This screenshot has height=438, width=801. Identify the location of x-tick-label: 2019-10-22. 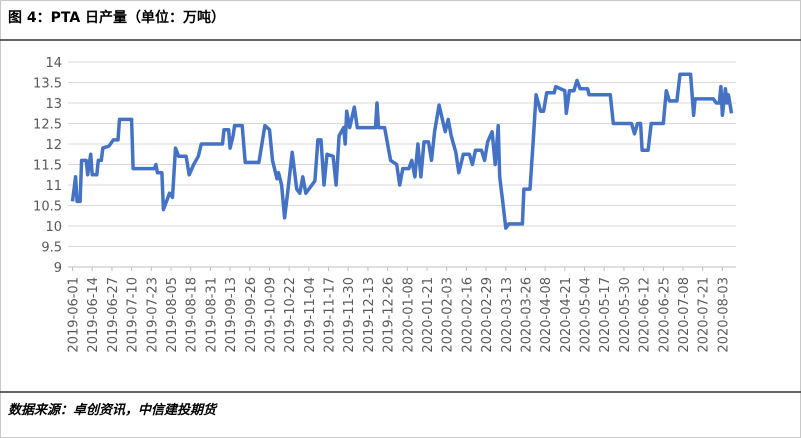
(290, 315).